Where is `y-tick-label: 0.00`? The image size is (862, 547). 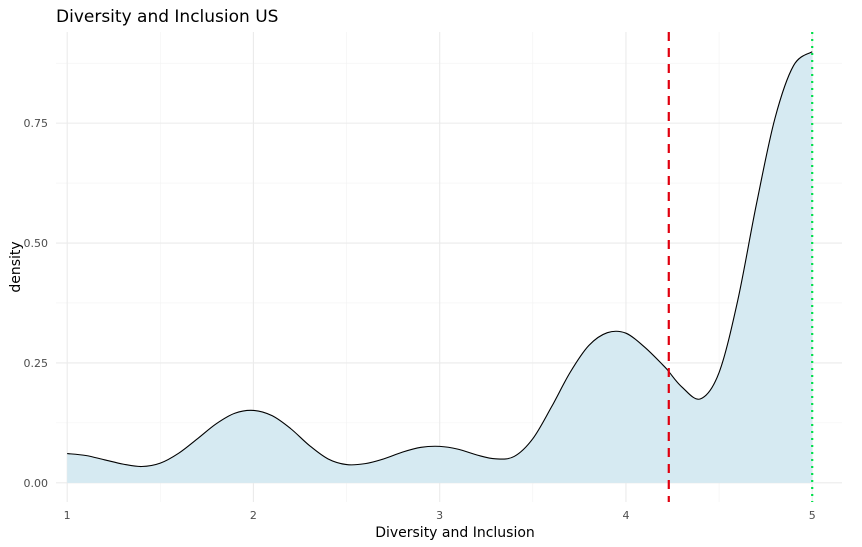 y-tick-label: 0.00 is located at coordinates (36, 483).